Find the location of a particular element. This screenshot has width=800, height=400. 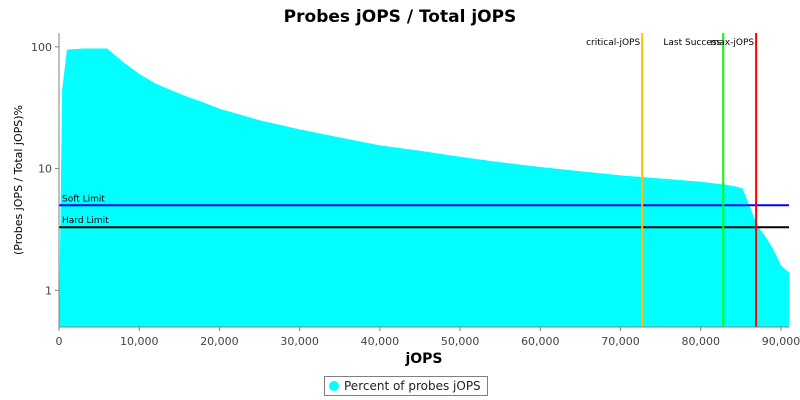

vline-label-critical-jops: critical-jOPS is located at coordinates (613, 43).